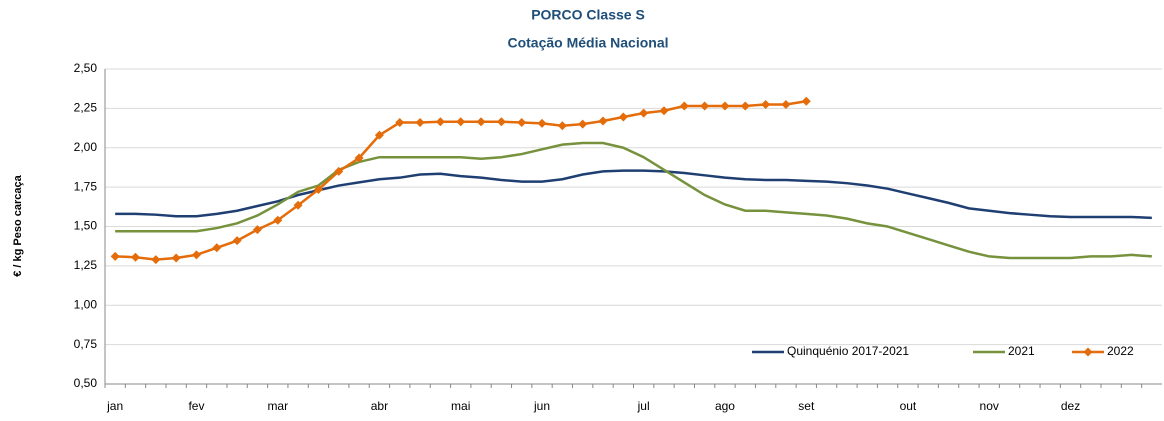  I want to click on x-tick-label: mai, so click(460, 406).